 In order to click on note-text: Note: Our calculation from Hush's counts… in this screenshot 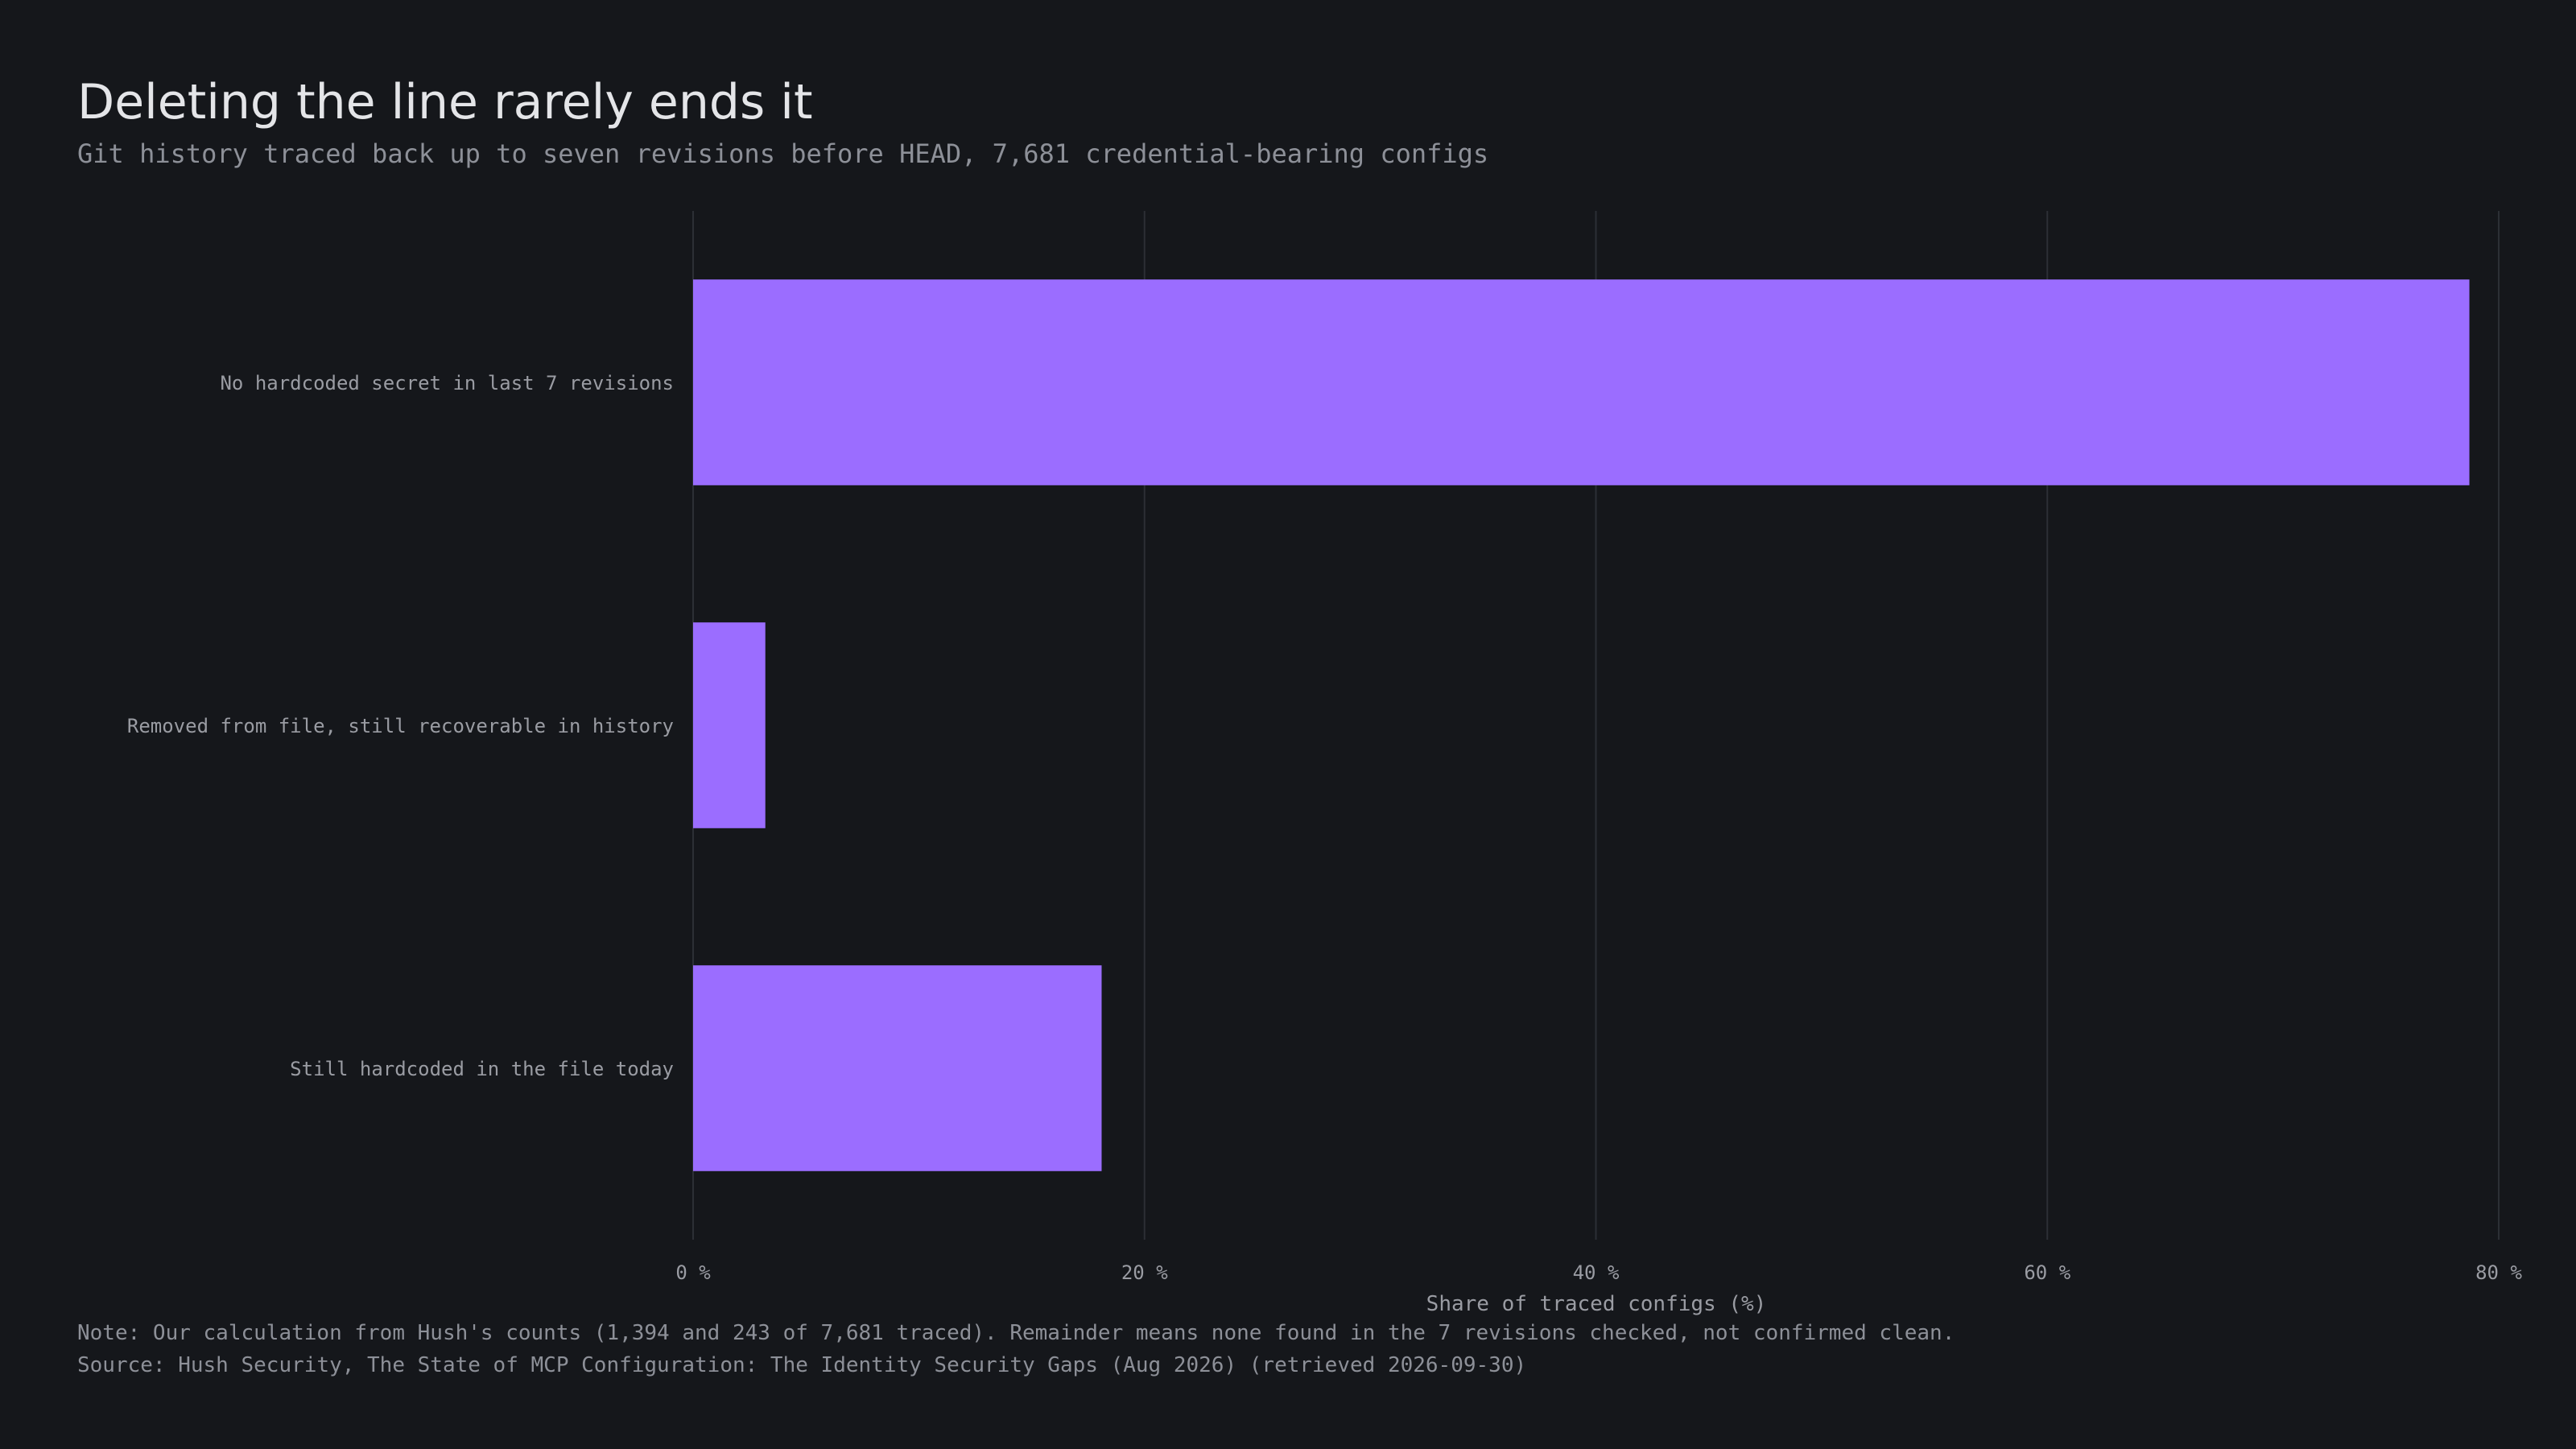, I will do `click(1016, 1333)`.